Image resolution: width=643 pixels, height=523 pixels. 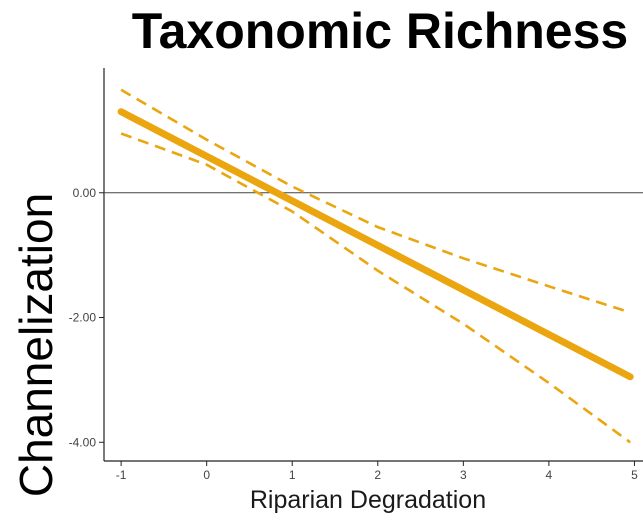 I want to click on x-ticks: -1 0 1 2 3 4 5, so click(x=377, y=471).